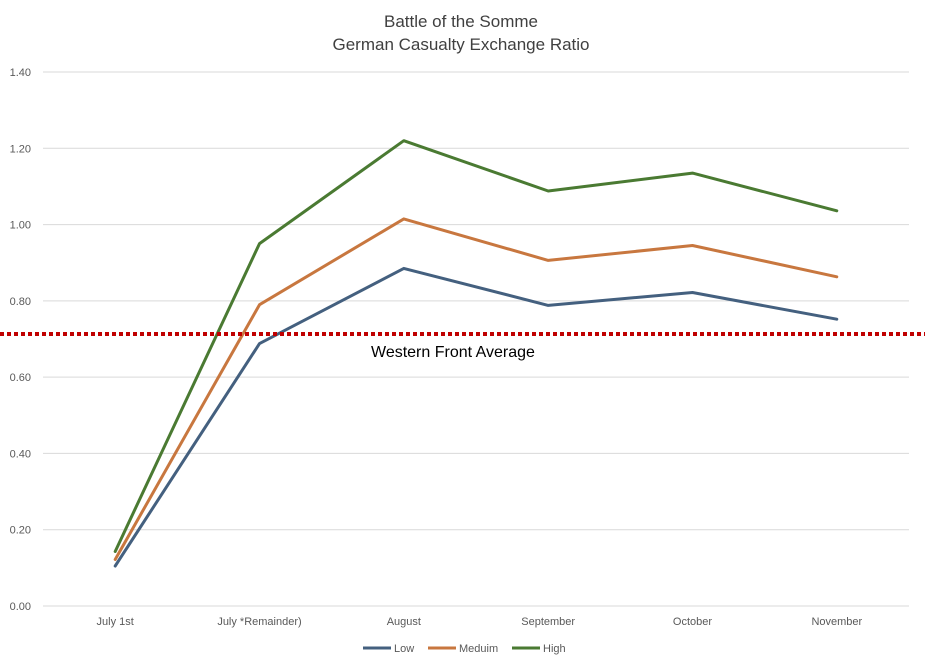 This screenshot has width=925, height=668. Describe the element at coordinates (20, 531) in the screenshot. I see `y-tick-label: 0.20` at that location.